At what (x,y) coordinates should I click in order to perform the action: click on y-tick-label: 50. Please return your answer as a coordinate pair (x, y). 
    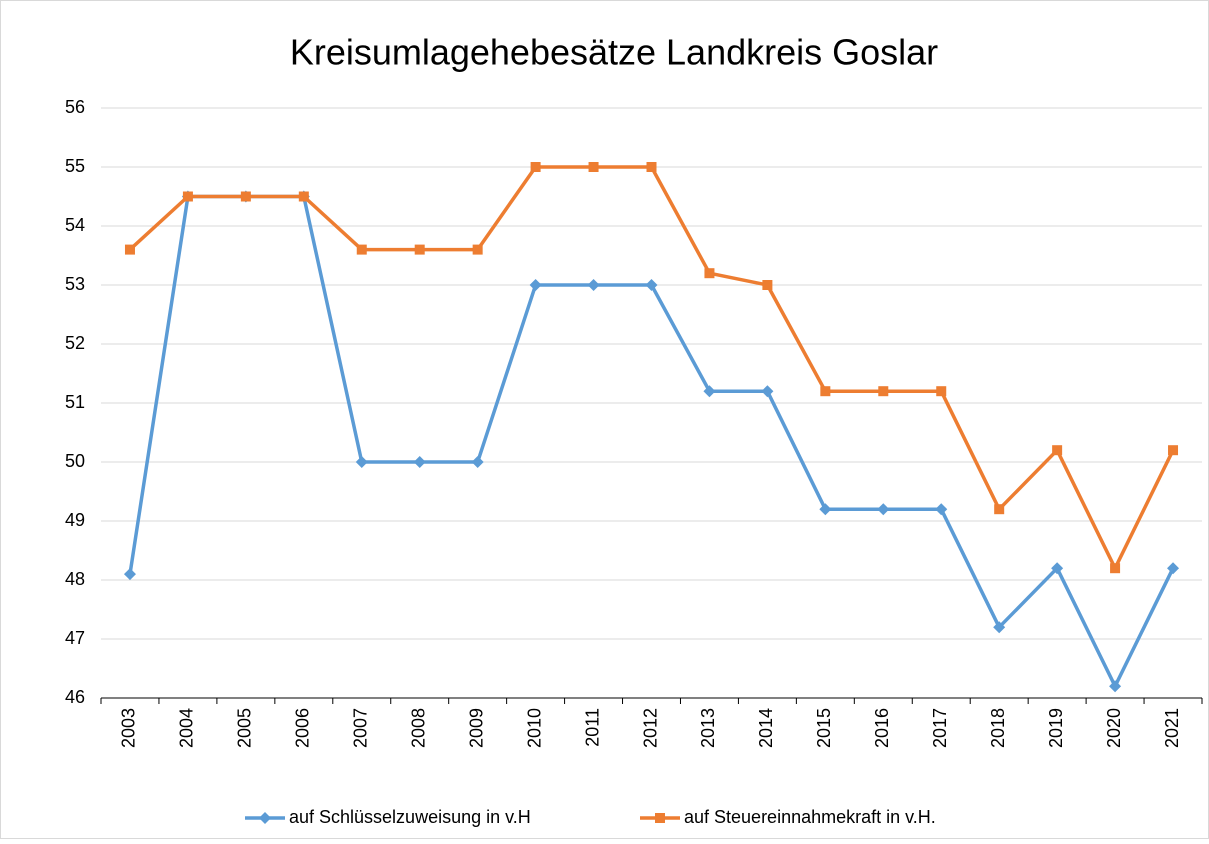
    Looking at the image, I should click on (75, 461).